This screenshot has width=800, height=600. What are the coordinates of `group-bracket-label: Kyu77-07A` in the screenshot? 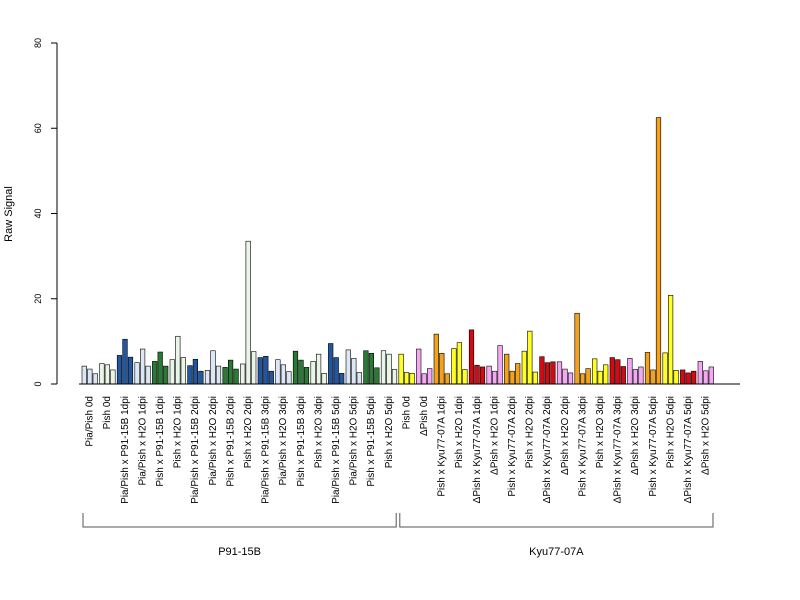 It's located at (556, 552).